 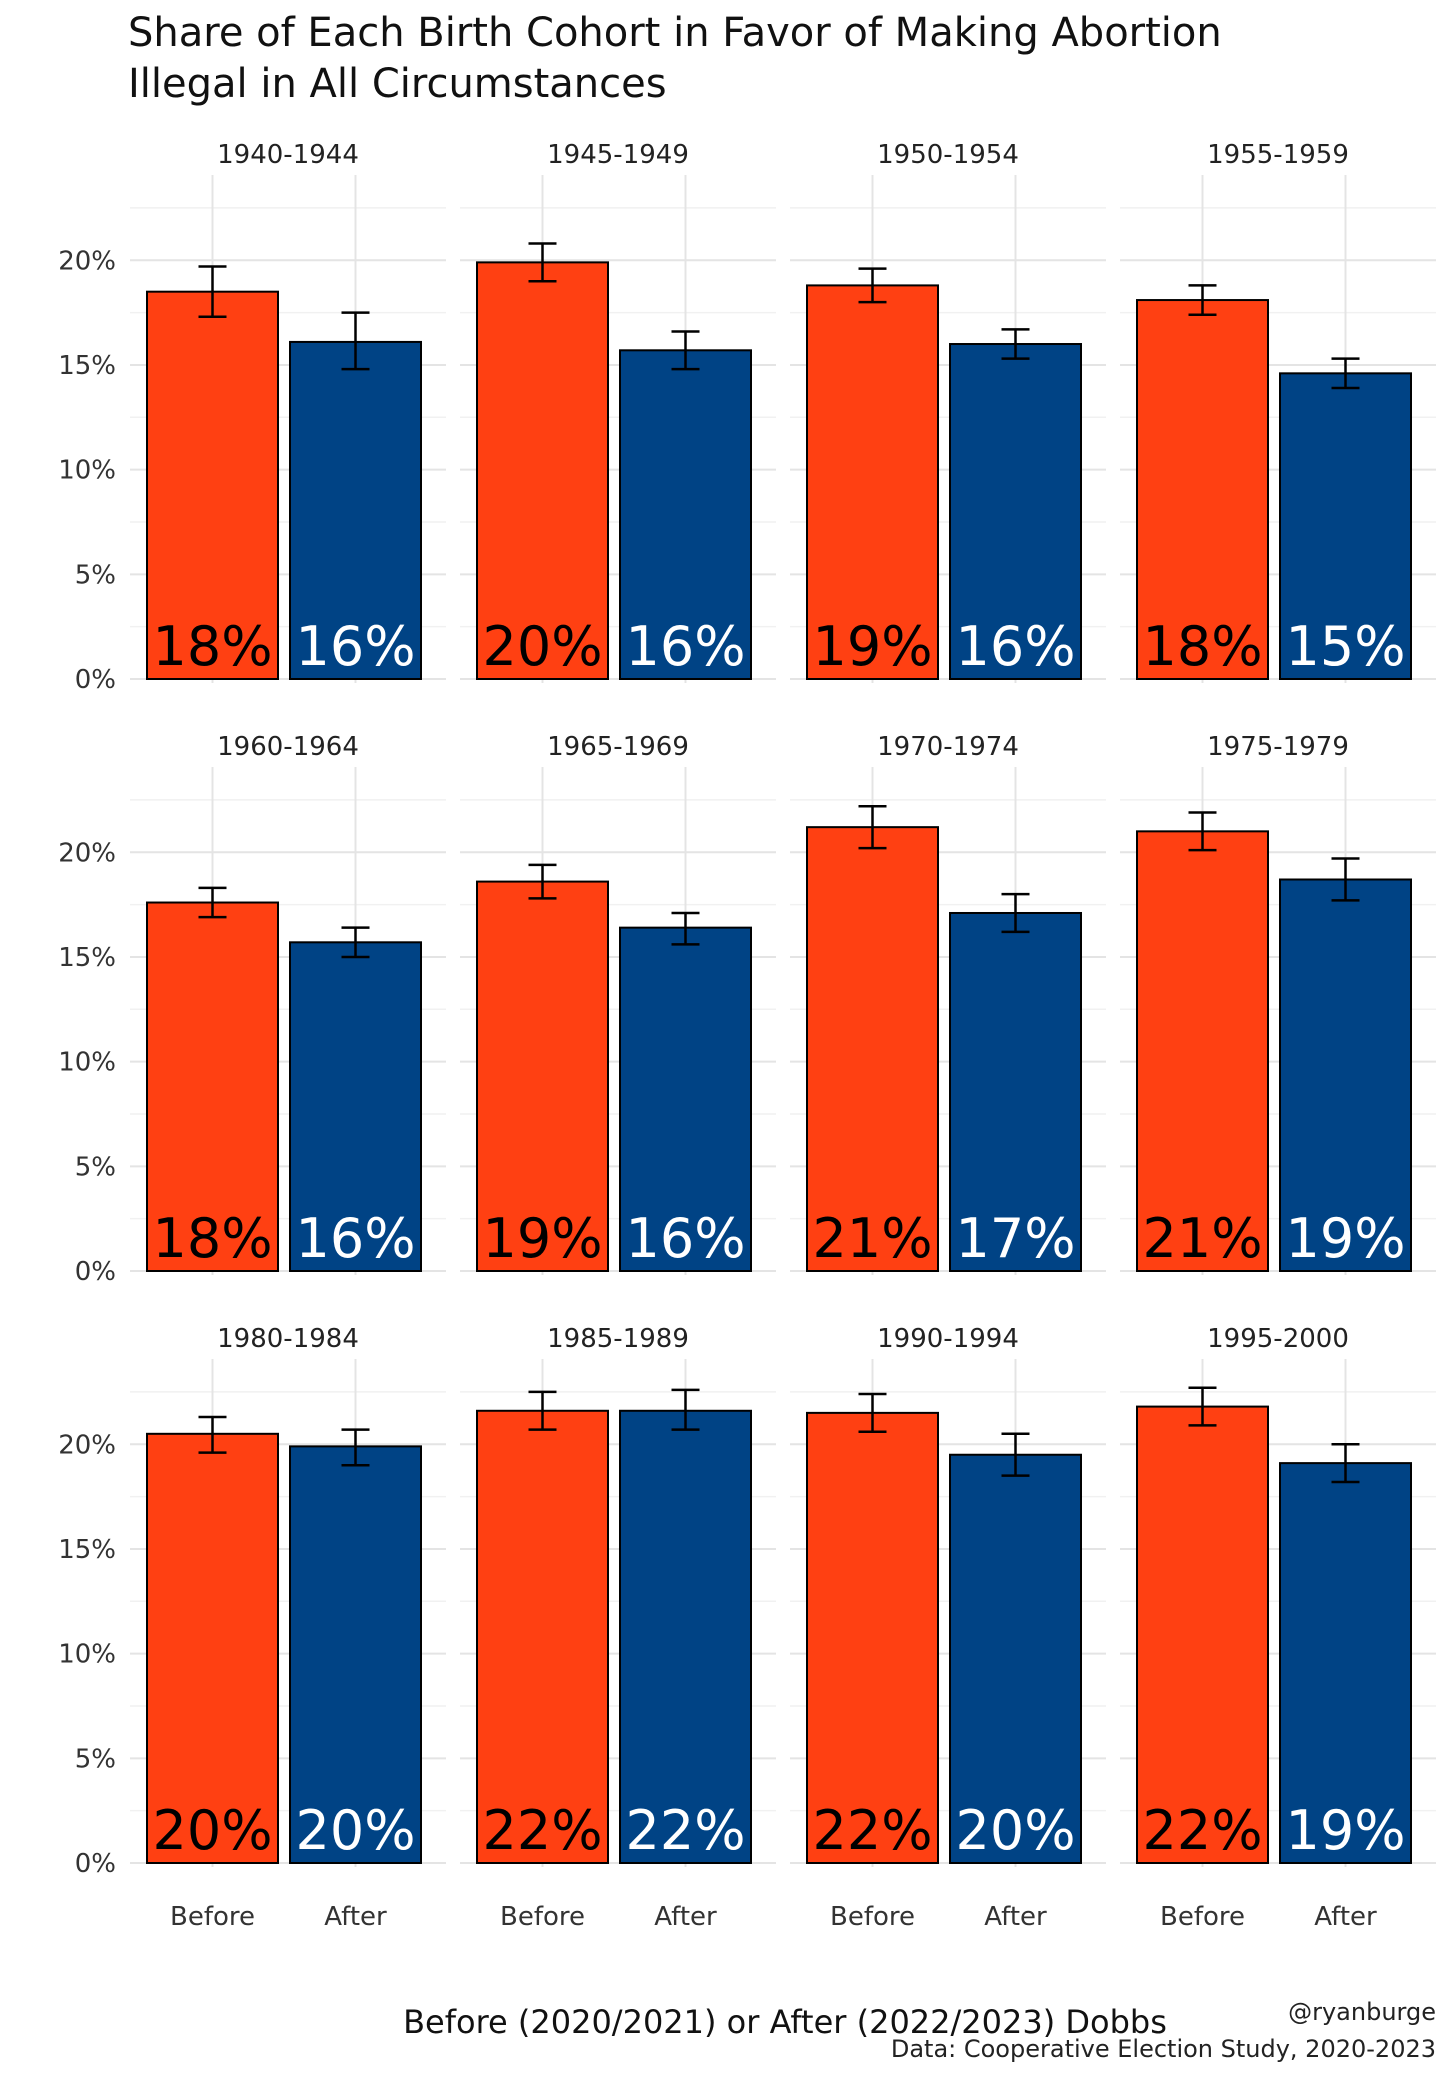 What do you see at coordinates (618, 1339) in the screenshot?
I see `facet-strip-label: 1985-1989` at bounding box center [618, 1339].